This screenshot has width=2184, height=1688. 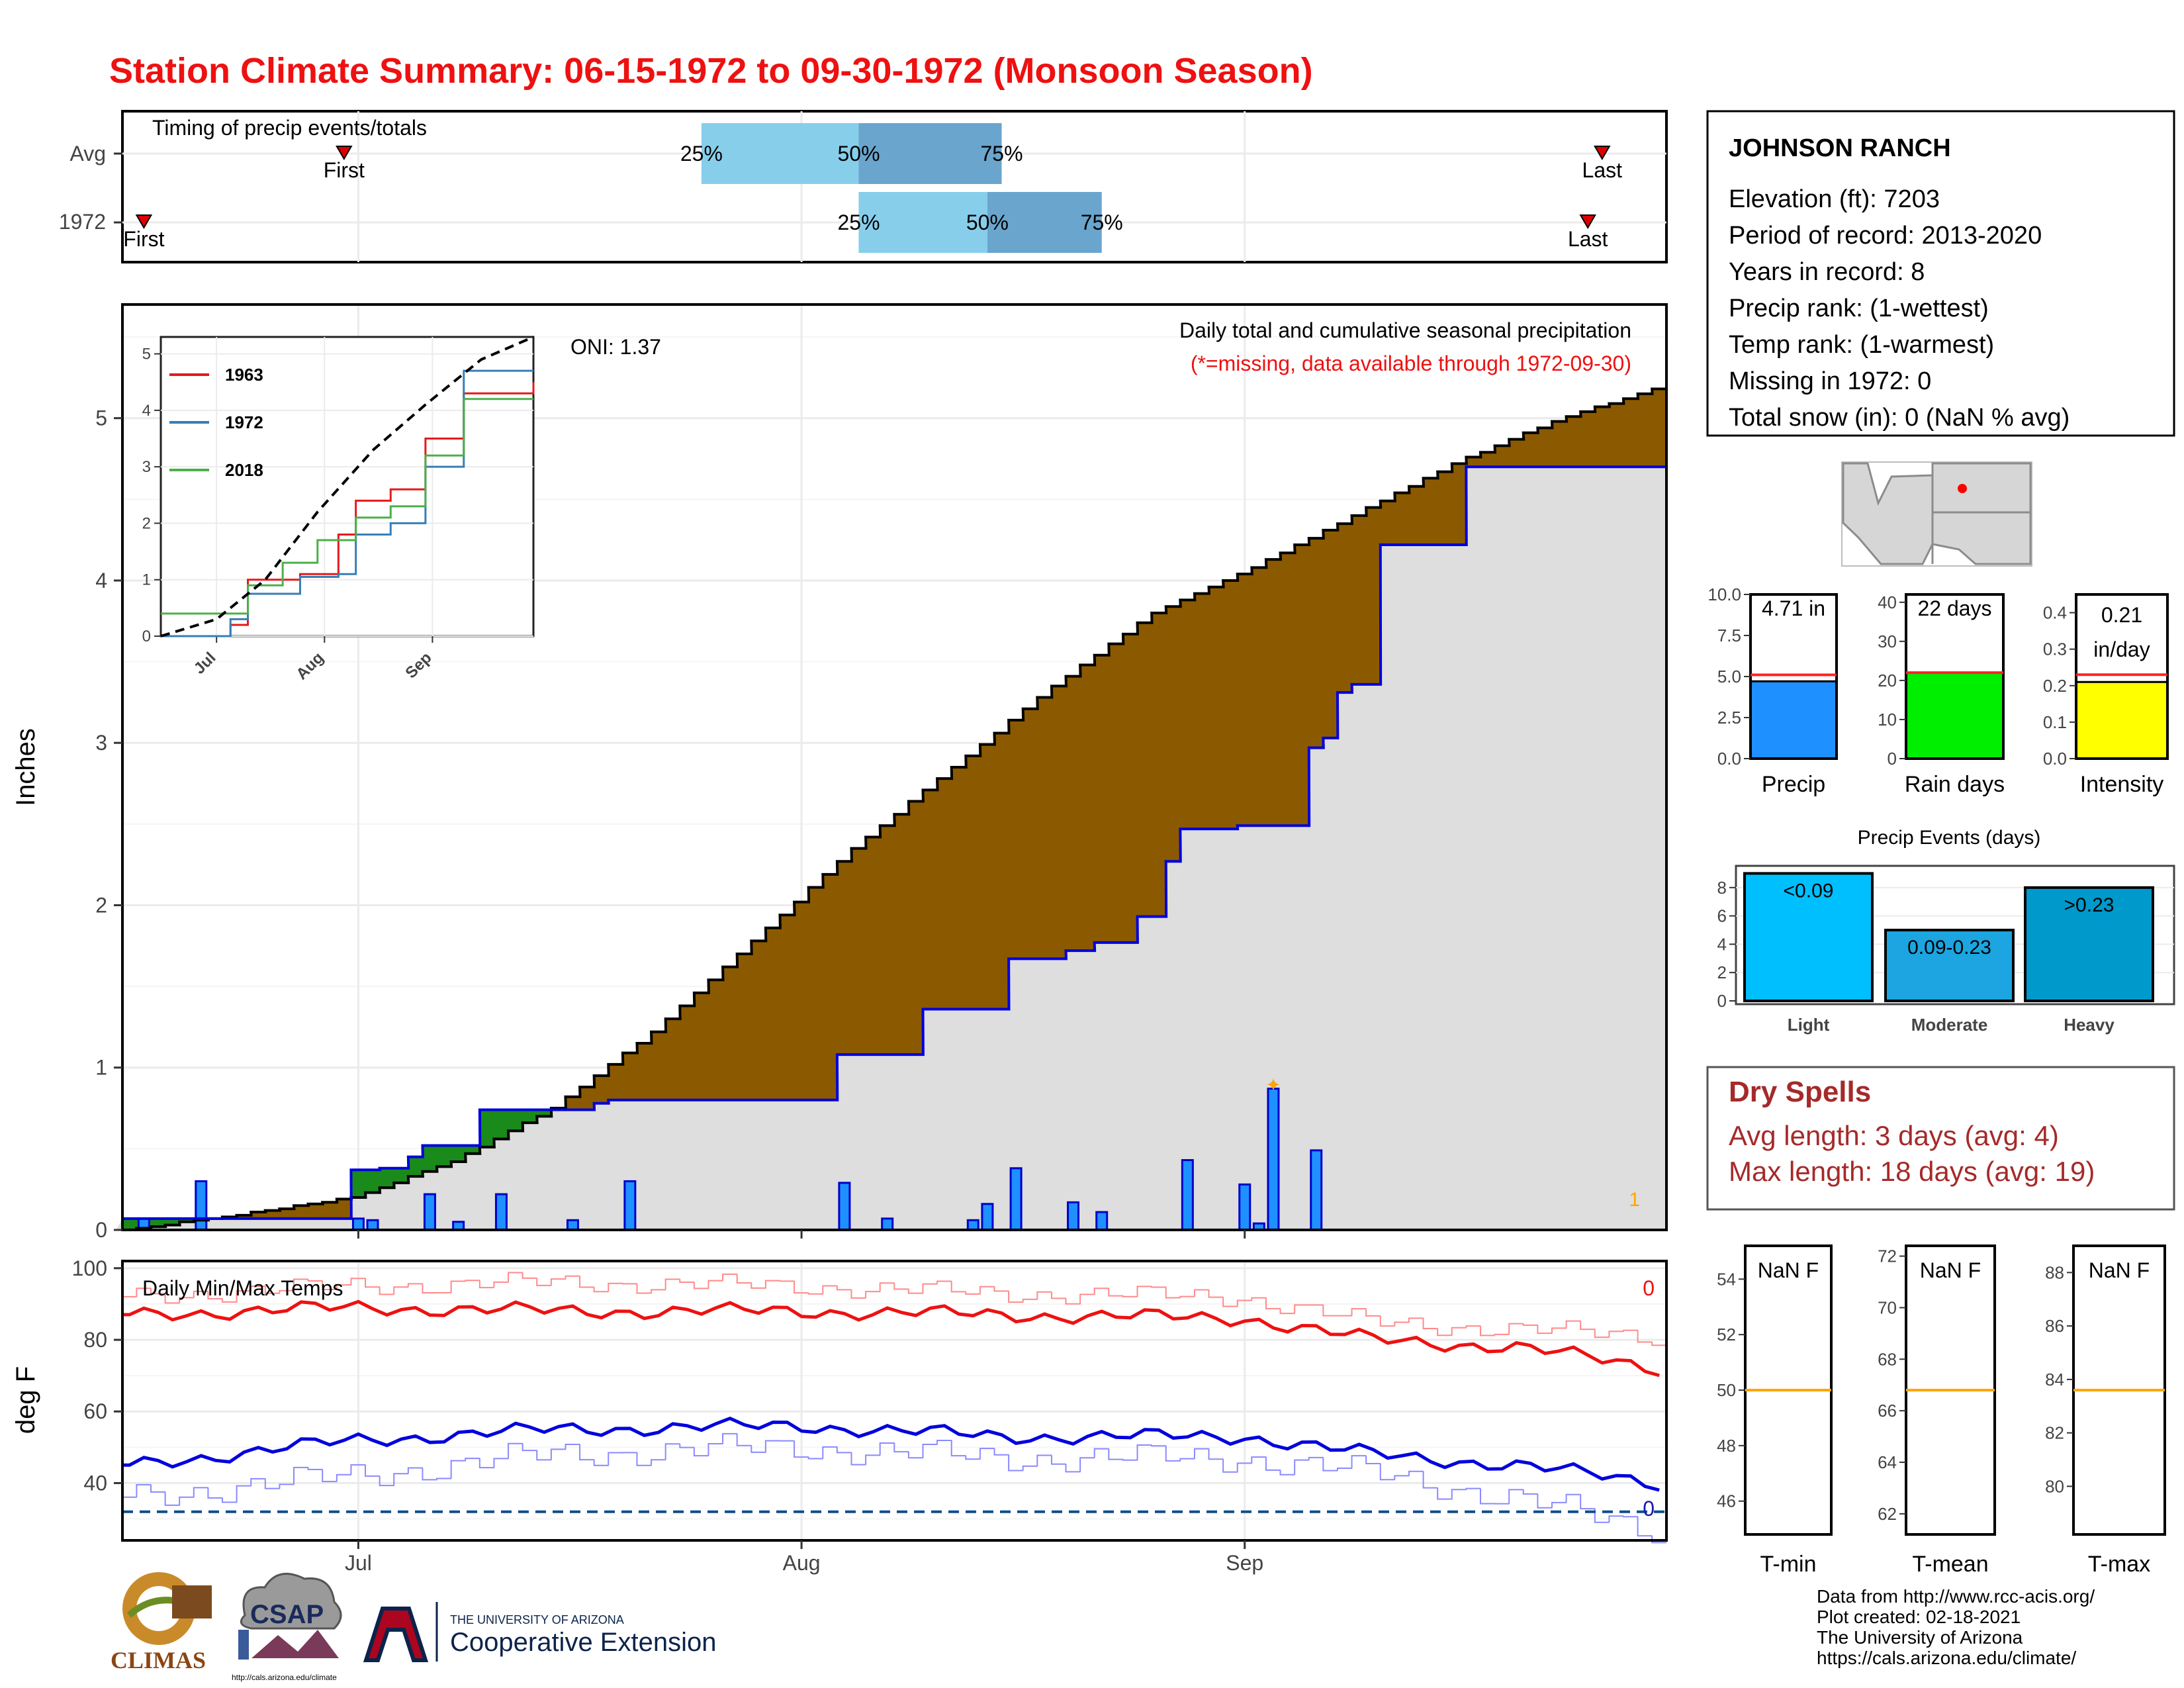 I want to click on station-line: Temp rank: (1-warmest), so click(x=1861, y=345).